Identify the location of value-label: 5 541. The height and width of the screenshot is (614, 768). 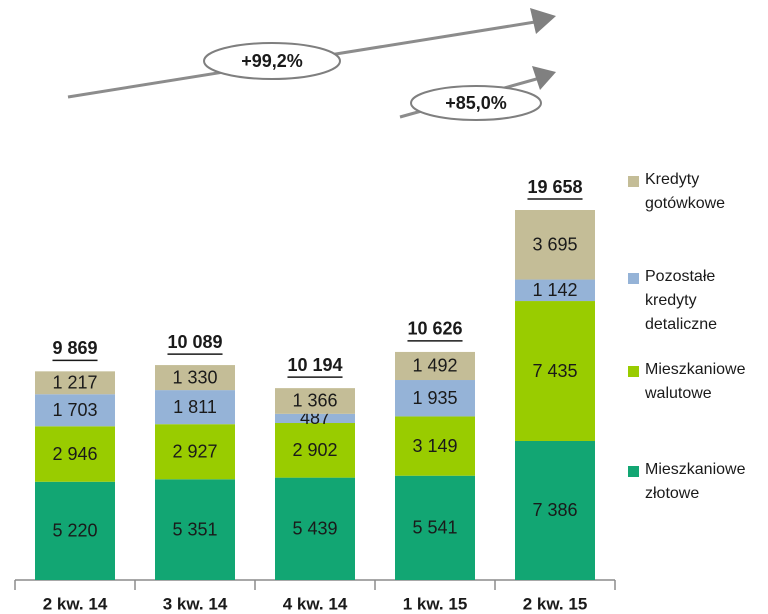
(434, 528).